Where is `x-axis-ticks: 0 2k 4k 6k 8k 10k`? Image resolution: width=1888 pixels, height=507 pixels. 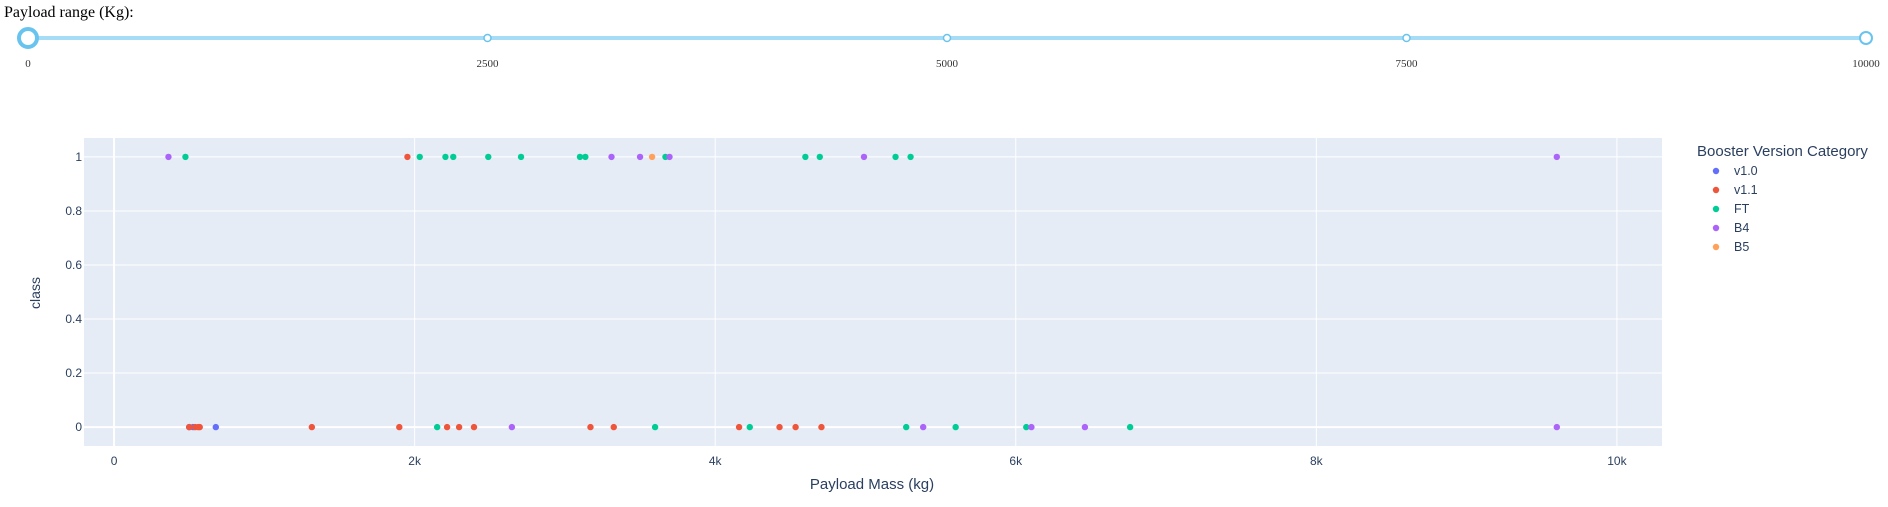
x-axis-ticks: 0 2k 4k 6k 8k 10k is located at coordinates (869, 461).